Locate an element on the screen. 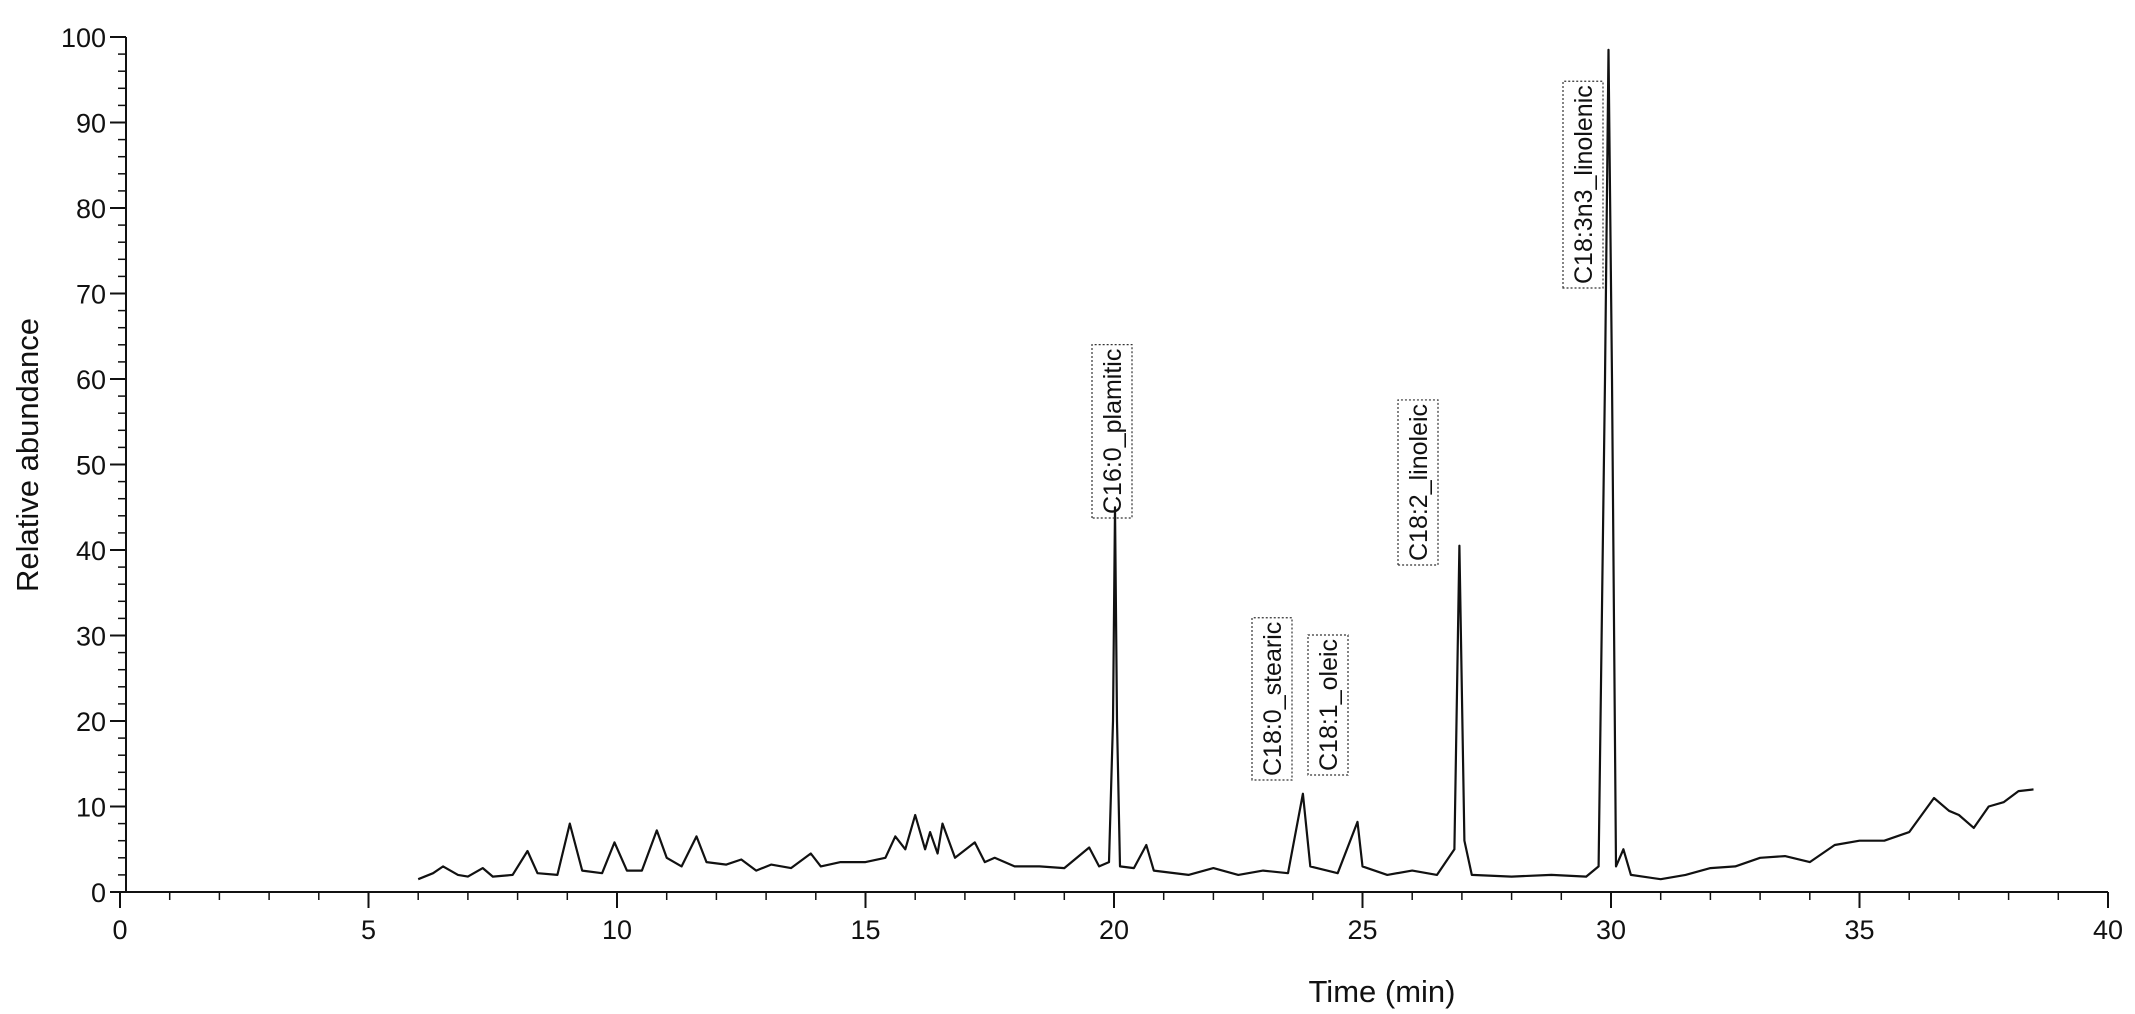  y-tick-label: 60 is located at coordinates (91, 380).